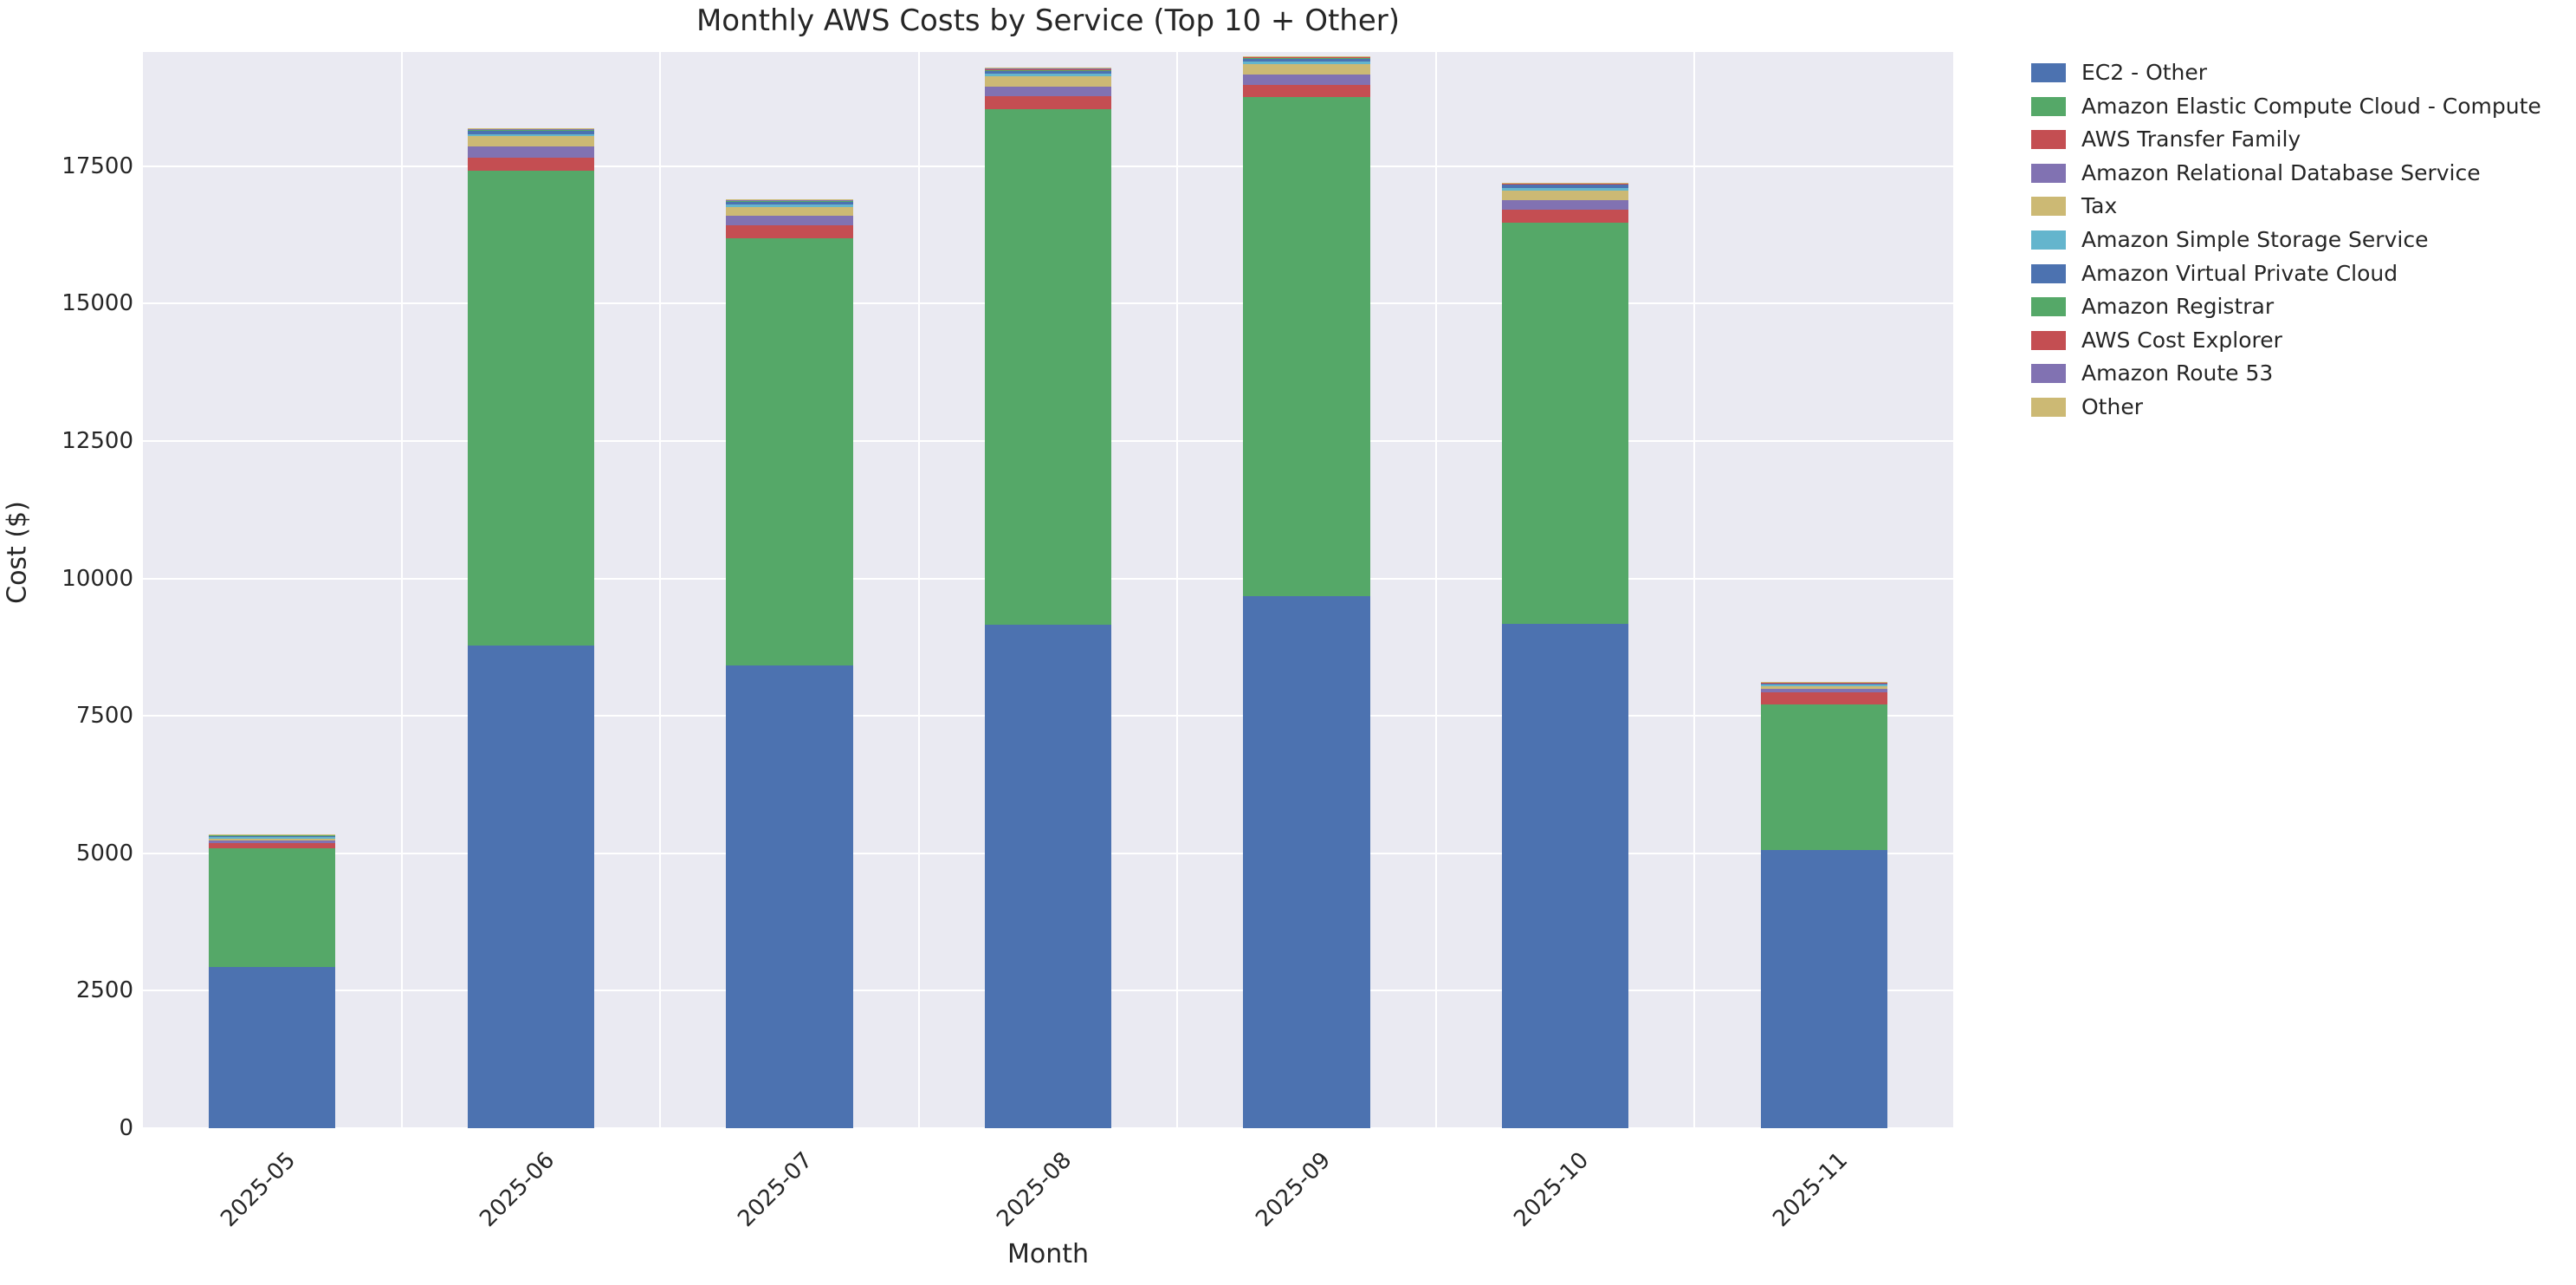 The image size is (2576, 1285). Describe the element at coordinates (2299, 407) in the screenshot. I see `legend-item: Other` at that location.